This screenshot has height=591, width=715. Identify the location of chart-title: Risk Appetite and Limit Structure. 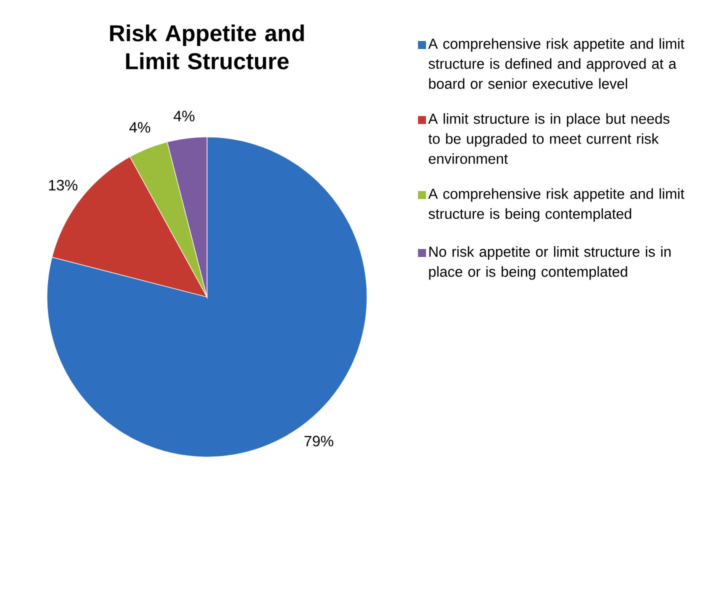
(207, 47).